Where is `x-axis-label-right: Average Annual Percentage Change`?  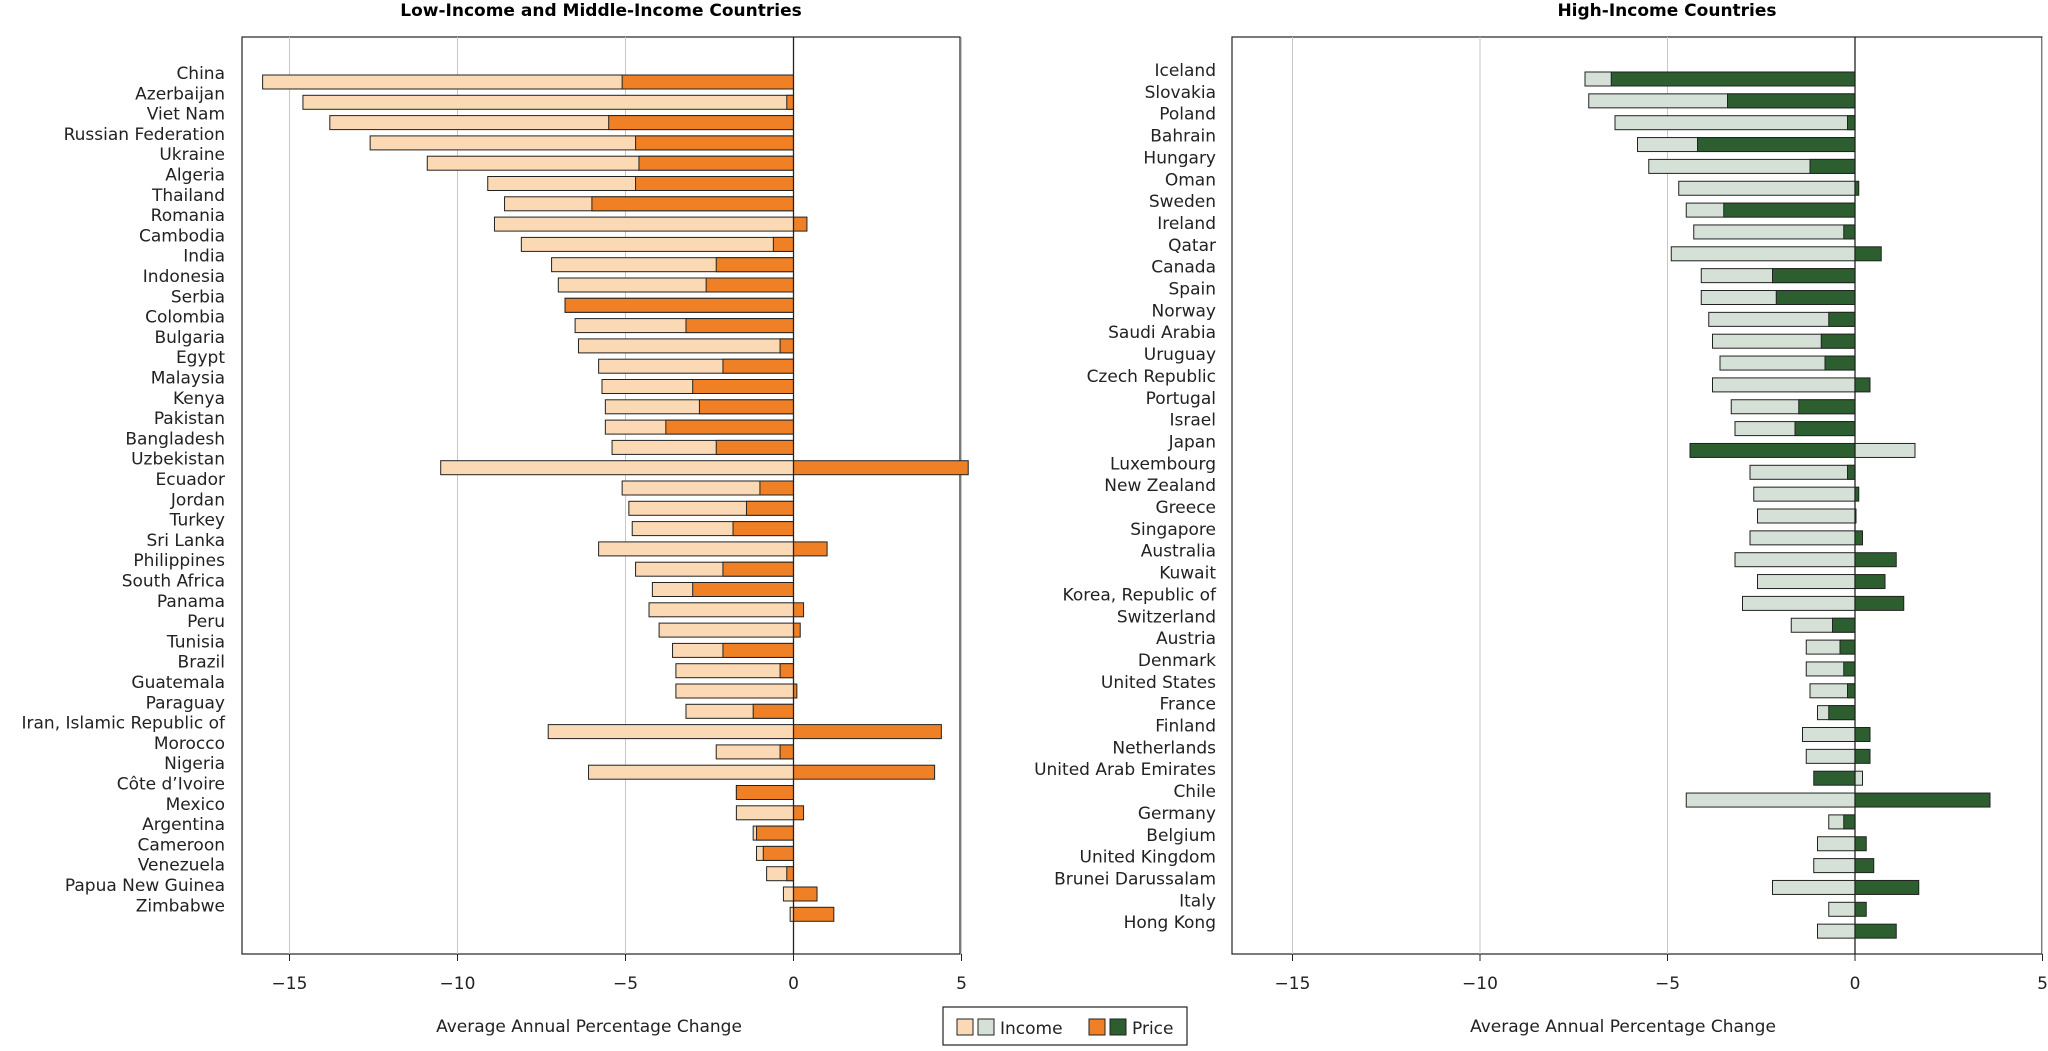 x-axis-label-right: Average Annual Percentage Change is located at coordinates (1623, 1027).